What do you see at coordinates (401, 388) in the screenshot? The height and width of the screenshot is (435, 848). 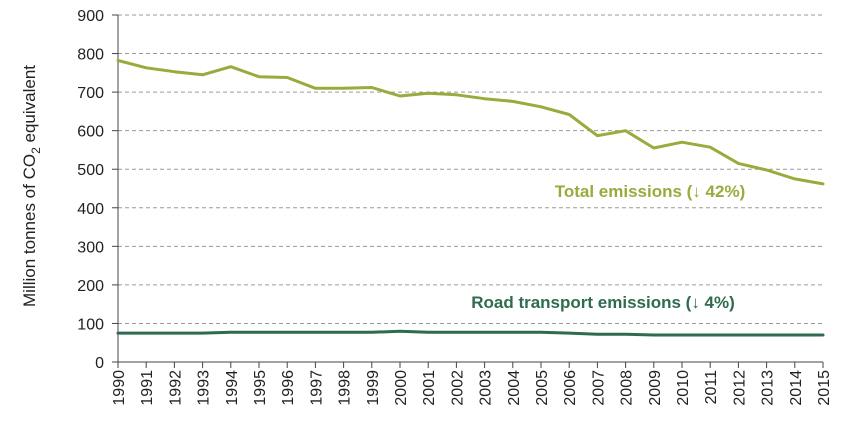 I see `x-tick-label: 2000` at bounding box center [401, 388].